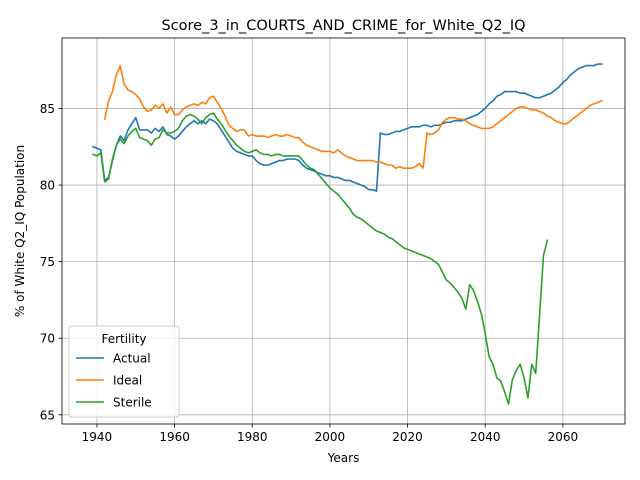  Describe the element at coordinates (20, 231) in the screenshot. I see `y-axis-label: % of White Q2_IQ Population` at that location.